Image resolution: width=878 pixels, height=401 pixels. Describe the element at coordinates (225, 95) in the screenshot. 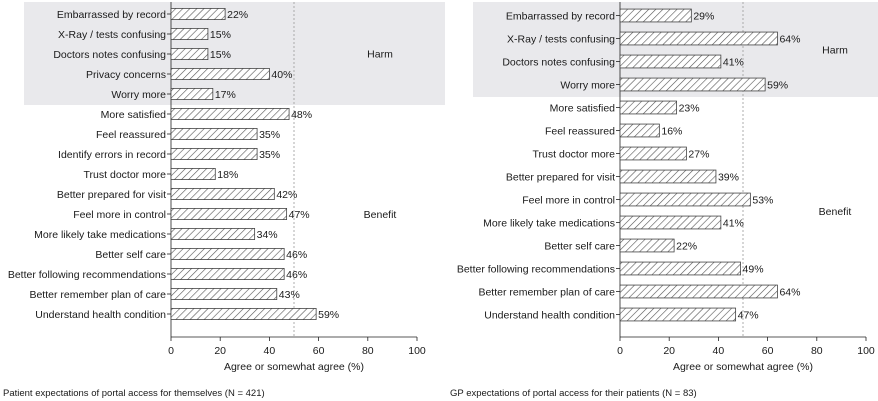

I see `value-label: 17%` at that location.